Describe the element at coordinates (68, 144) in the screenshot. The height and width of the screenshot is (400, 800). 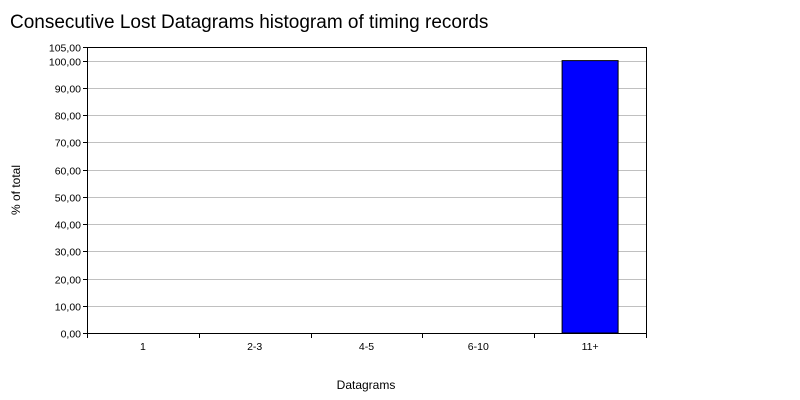
I see `y-tick-label: 70,00` at that location.